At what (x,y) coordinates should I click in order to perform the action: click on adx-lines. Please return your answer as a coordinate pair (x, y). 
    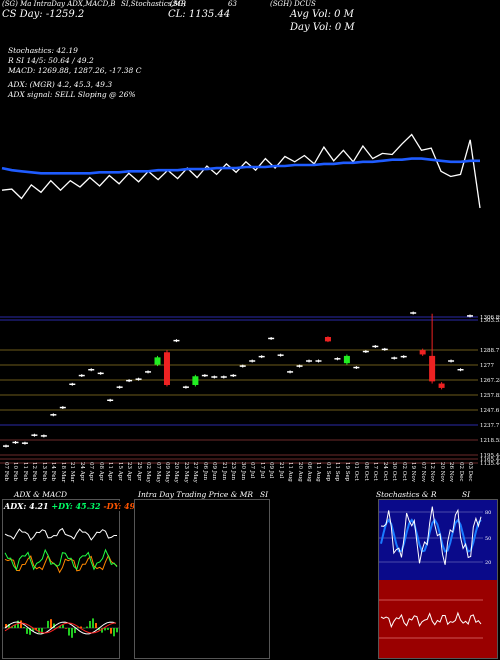
    Looking at the image, I should click on (61, 550).